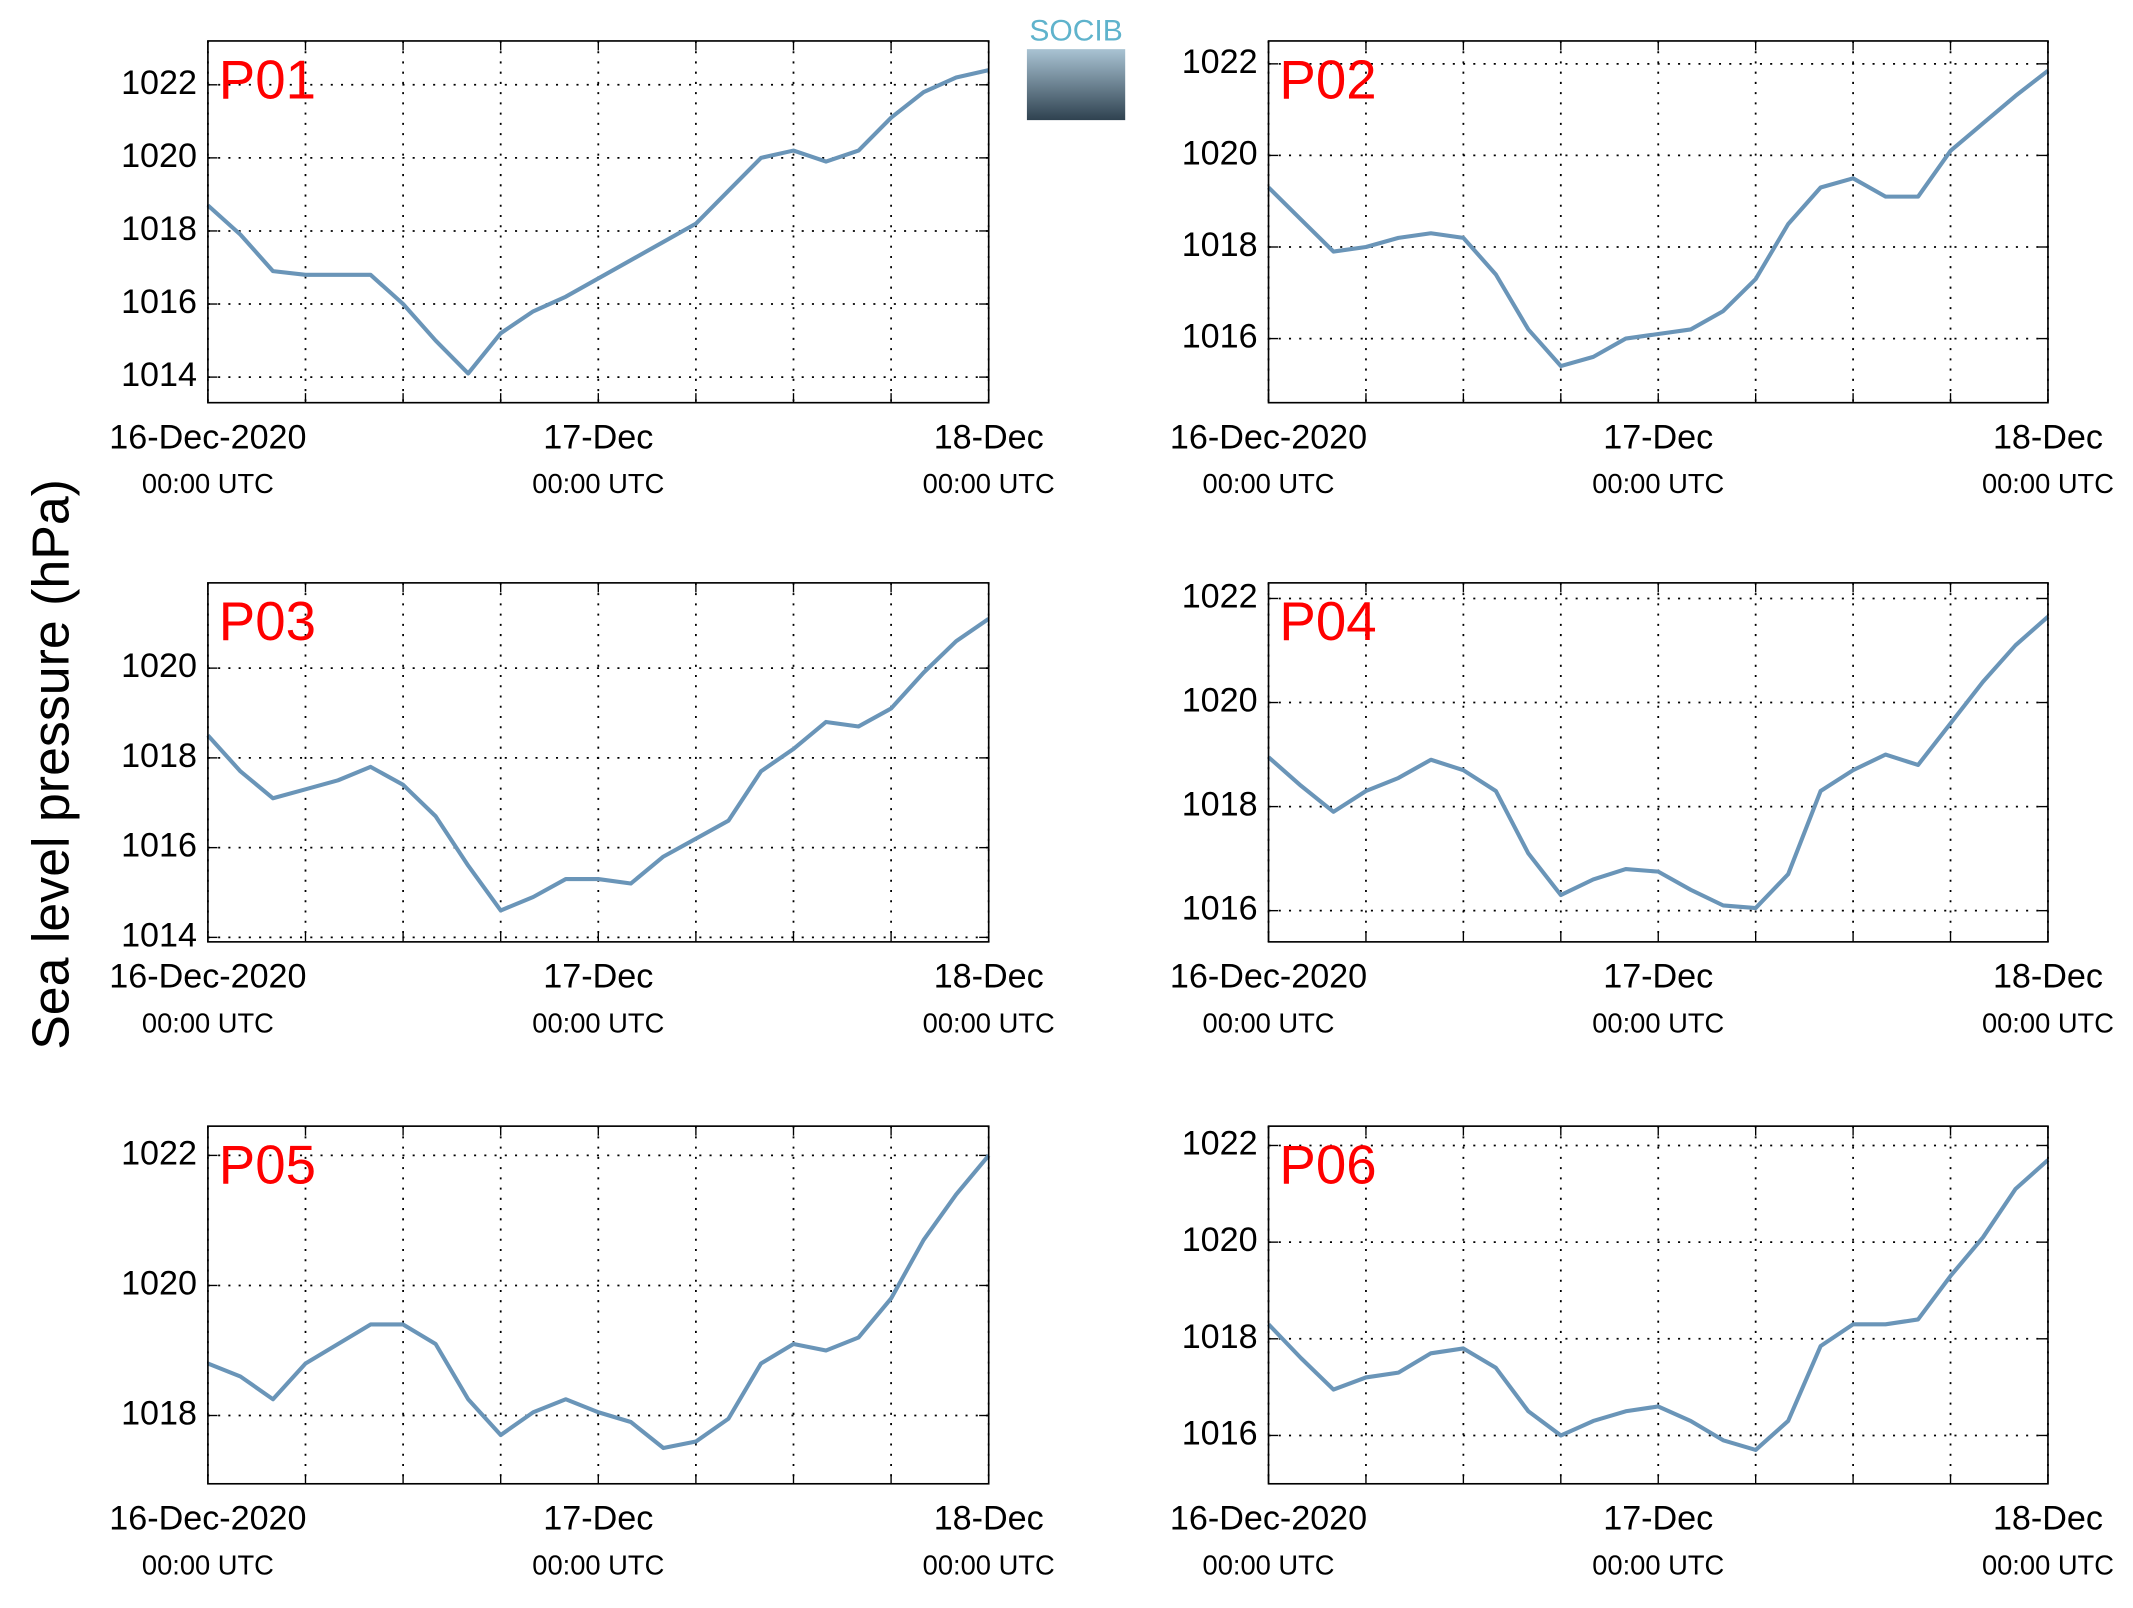 This screenshot has width=2133, height=1608. I want to click on logo-box, so click(1076, 85).